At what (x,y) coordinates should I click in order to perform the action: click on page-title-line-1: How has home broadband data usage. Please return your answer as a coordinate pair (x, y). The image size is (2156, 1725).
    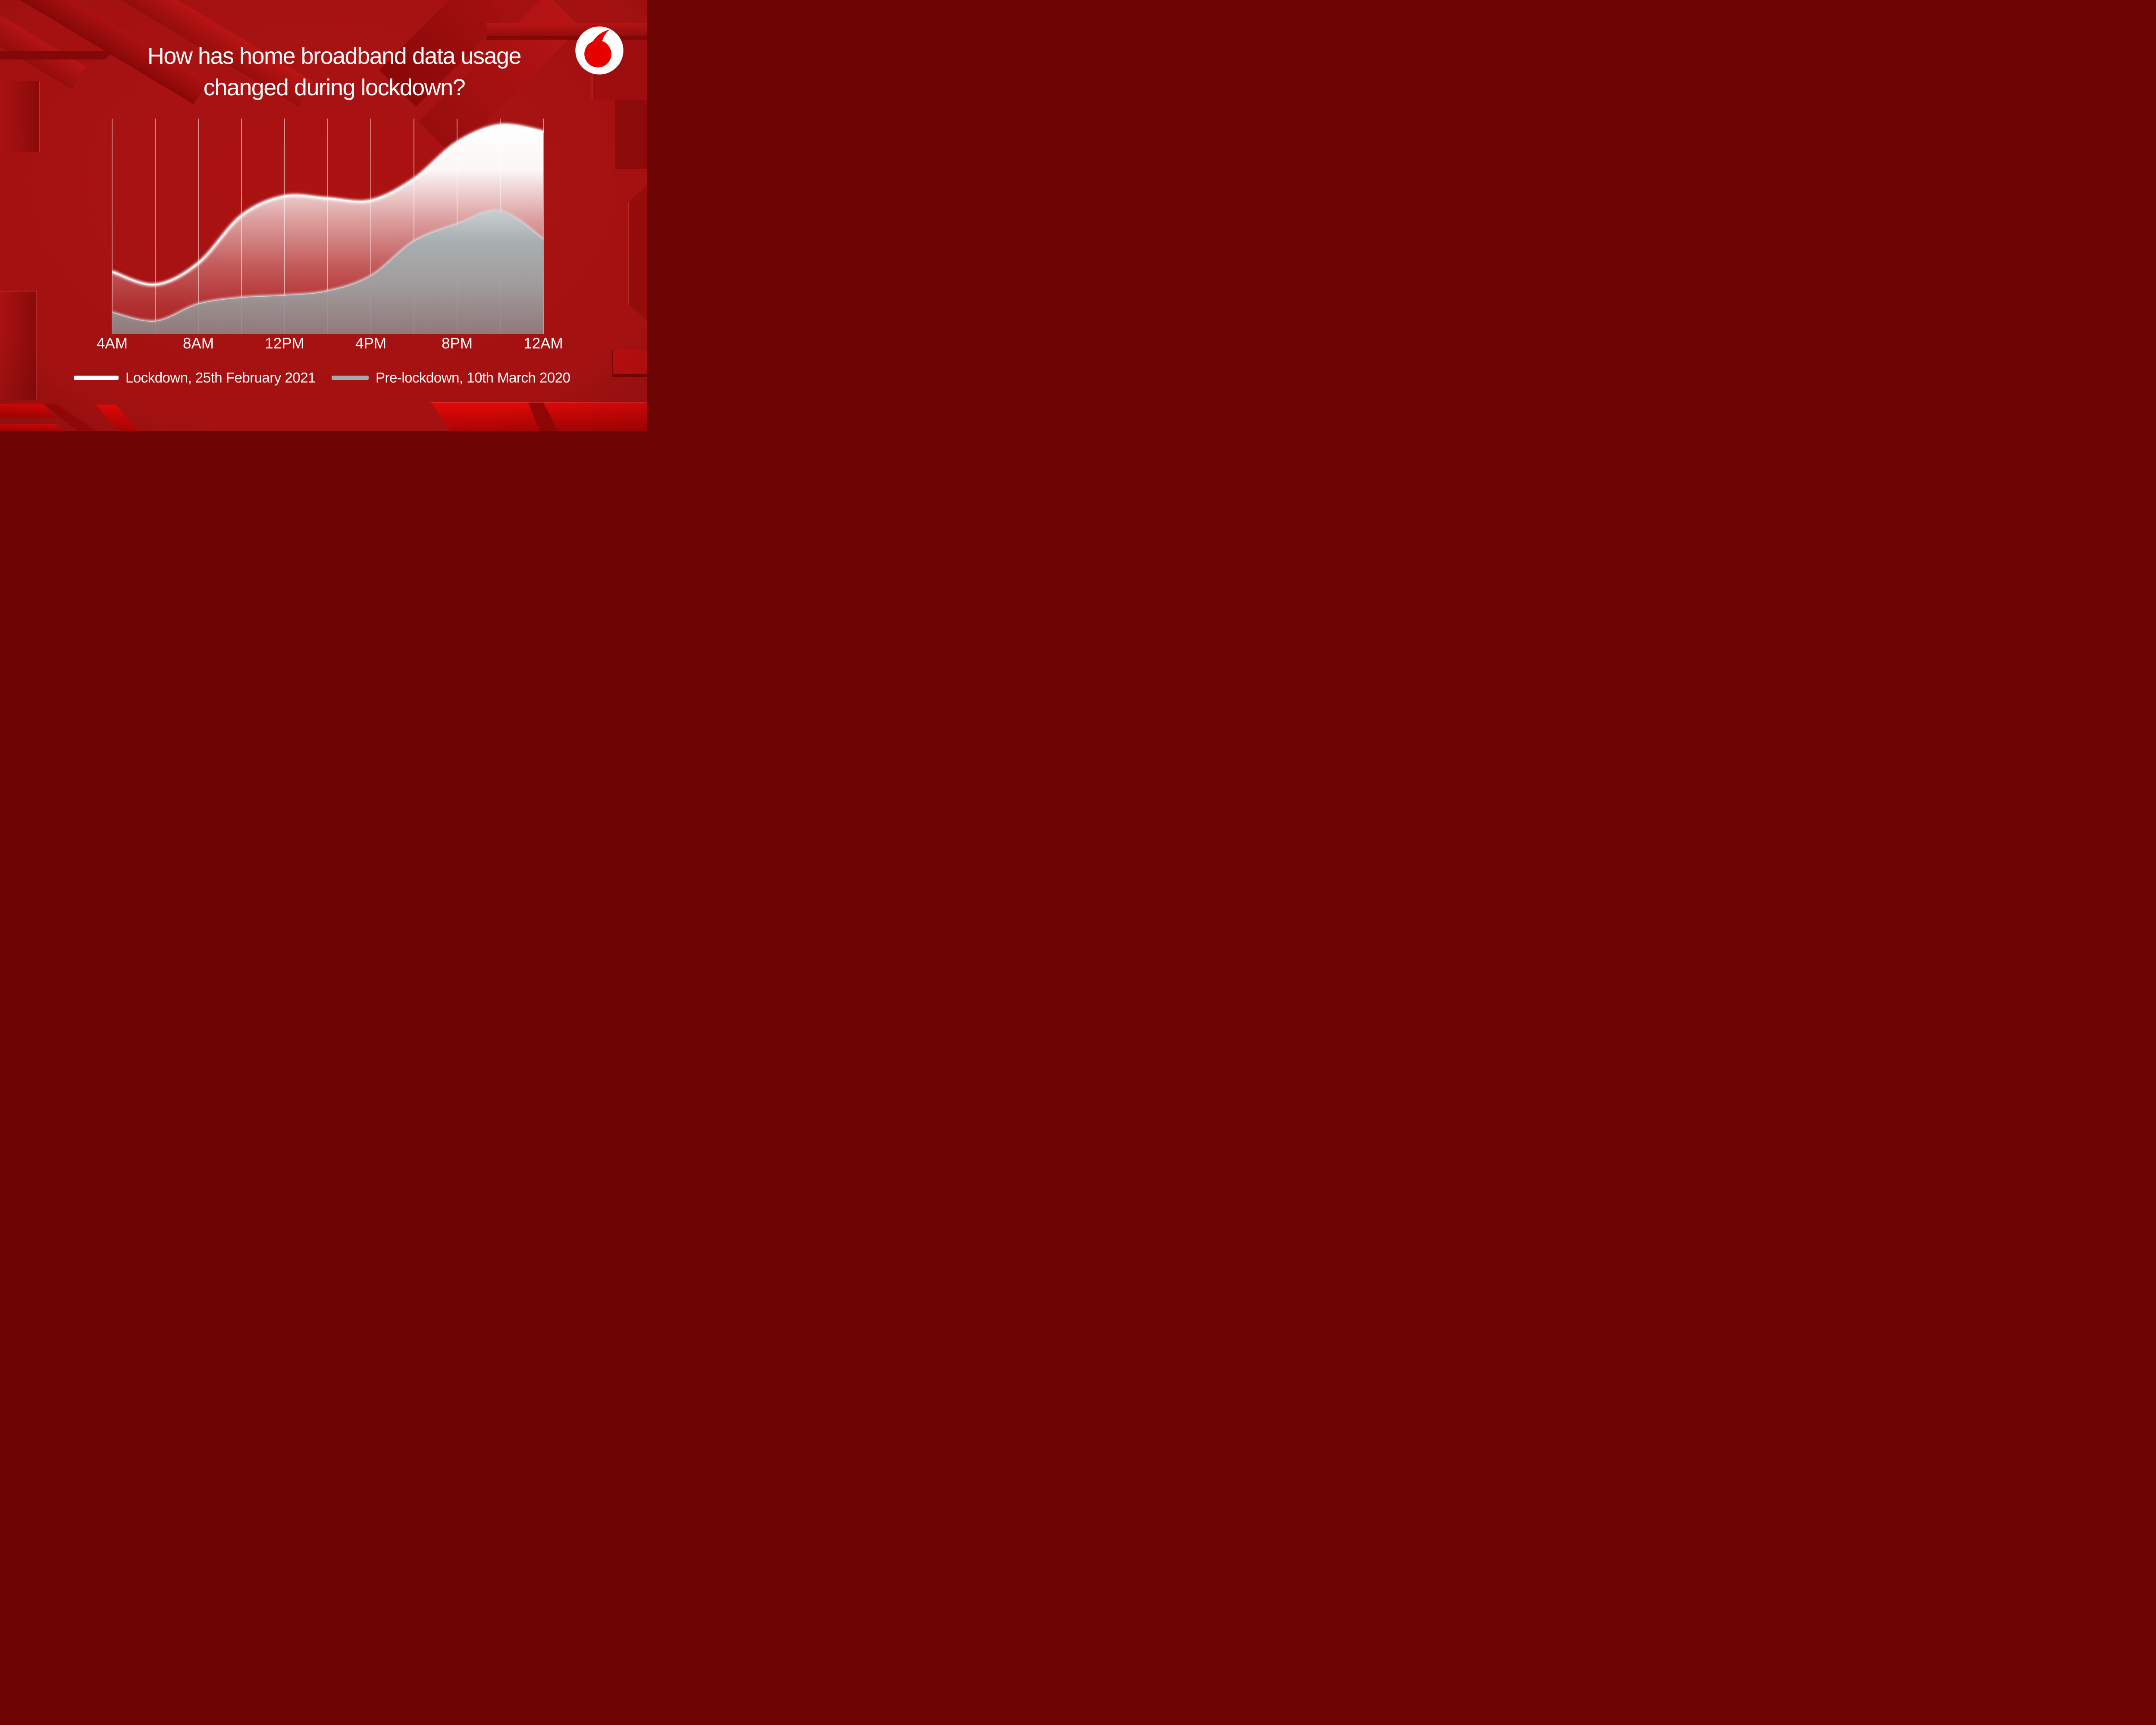
    Looking at the image, I should click on (334, 56).